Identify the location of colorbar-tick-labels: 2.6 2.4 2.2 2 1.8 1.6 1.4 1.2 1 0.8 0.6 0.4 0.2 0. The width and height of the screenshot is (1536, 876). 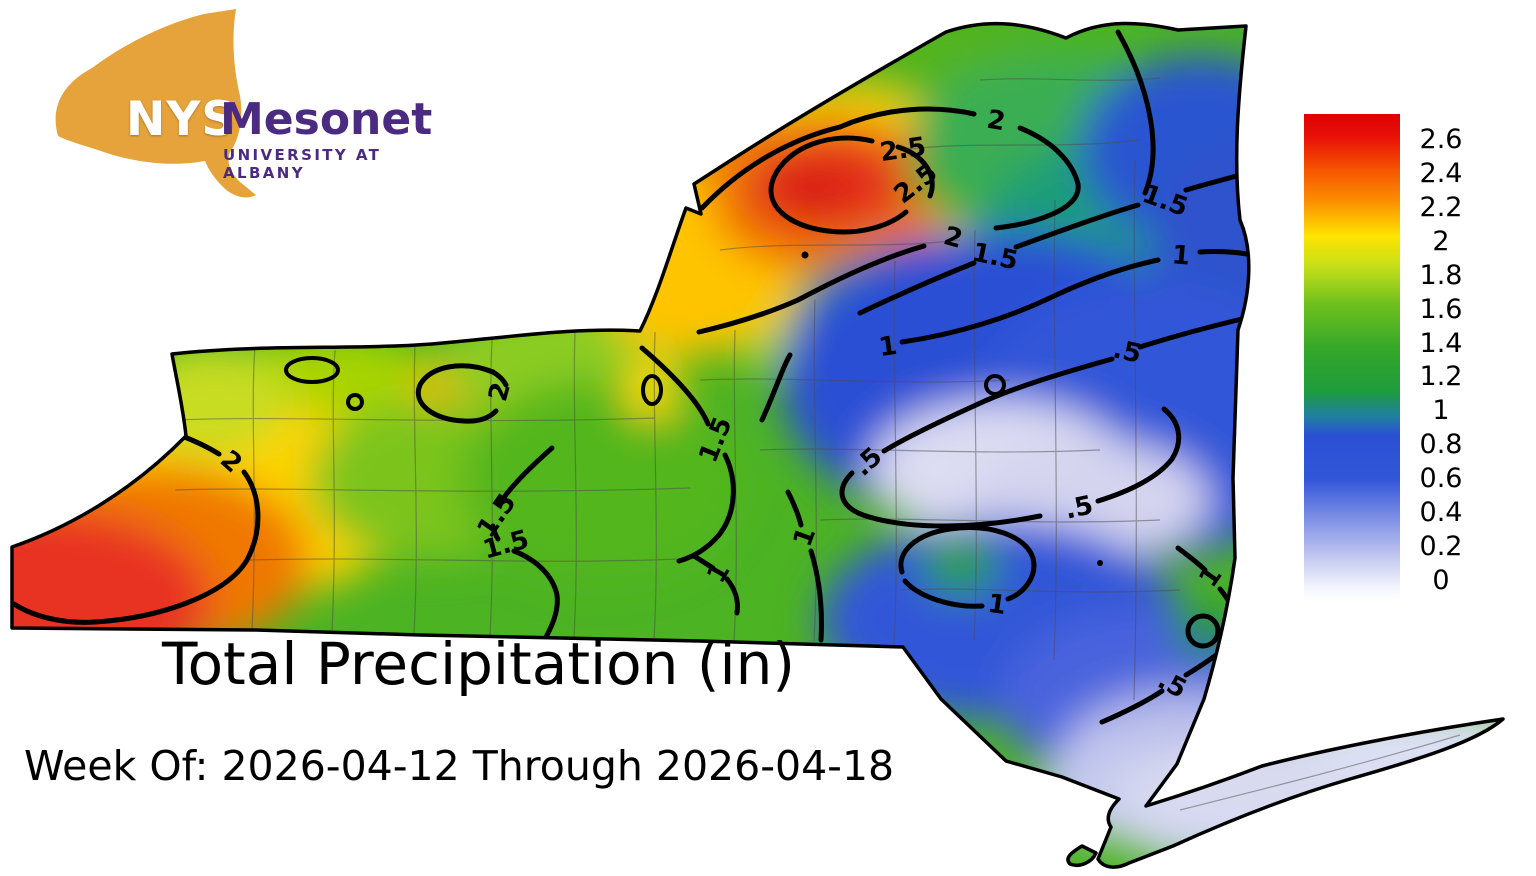
(1445, 360).